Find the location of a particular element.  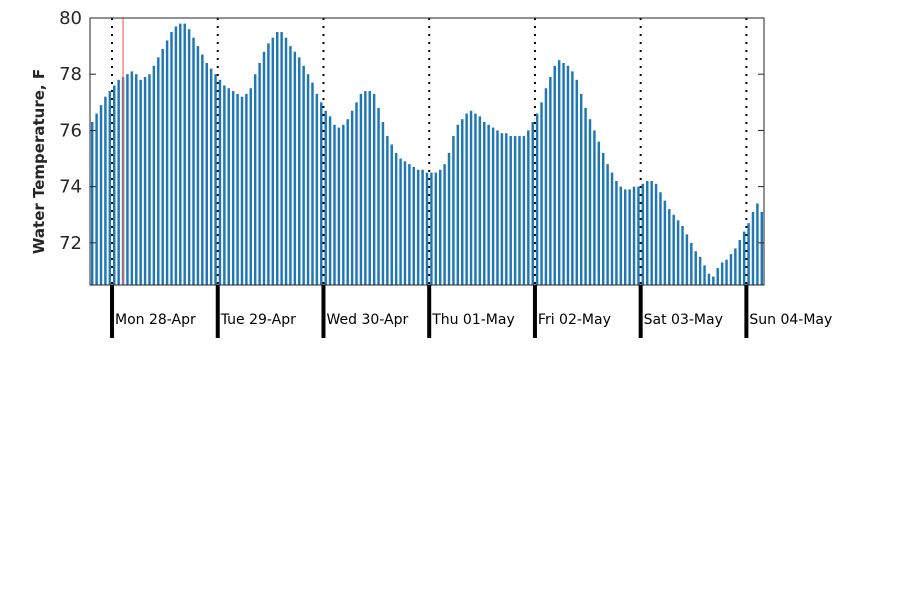

y-axis-label: Water Temperature, F is located at coordinates (39, 161).